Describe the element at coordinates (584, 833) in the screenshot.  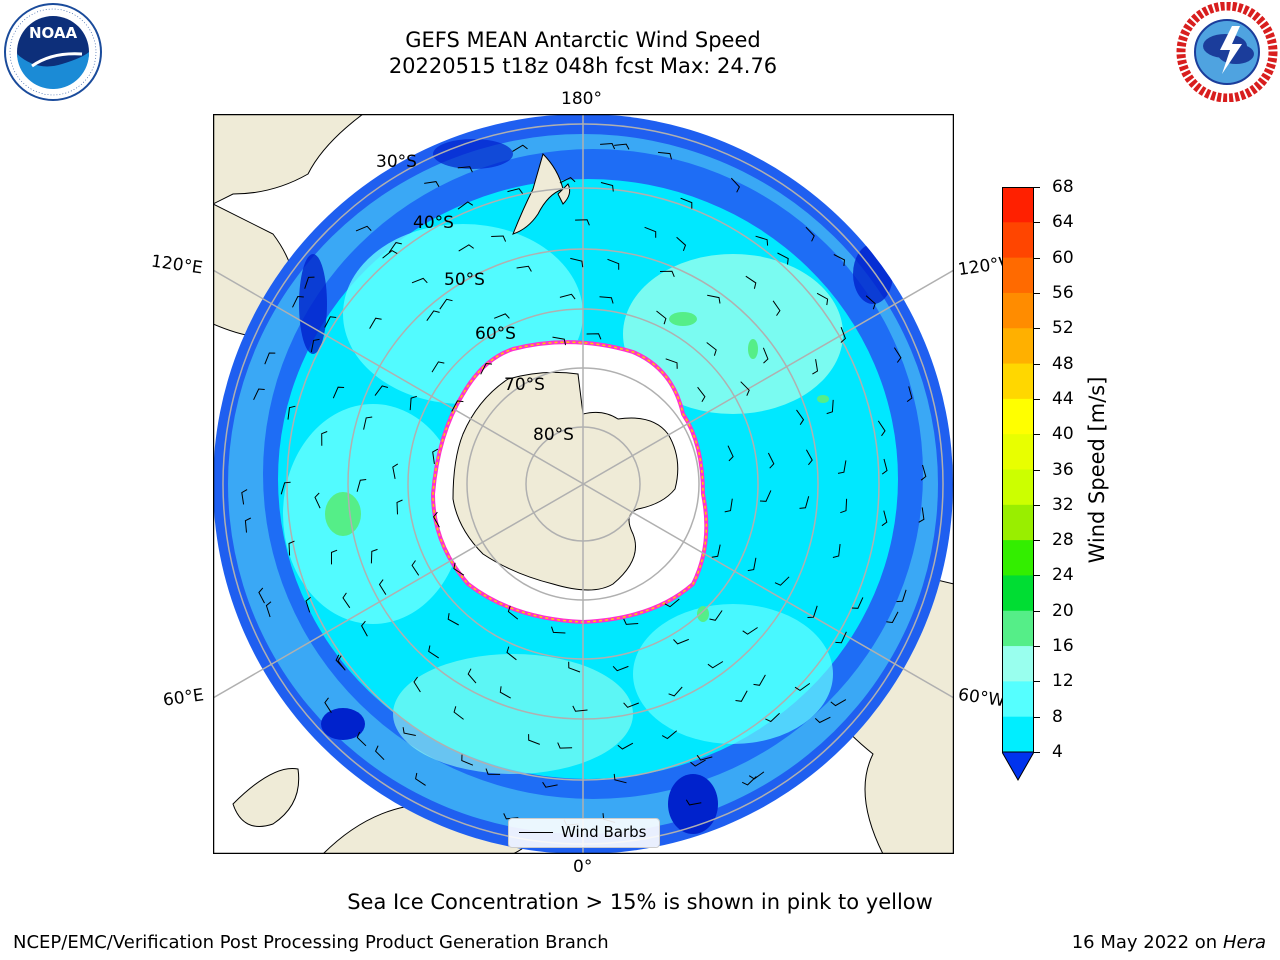
I see `map-legend: Wind Barbs` at that location.